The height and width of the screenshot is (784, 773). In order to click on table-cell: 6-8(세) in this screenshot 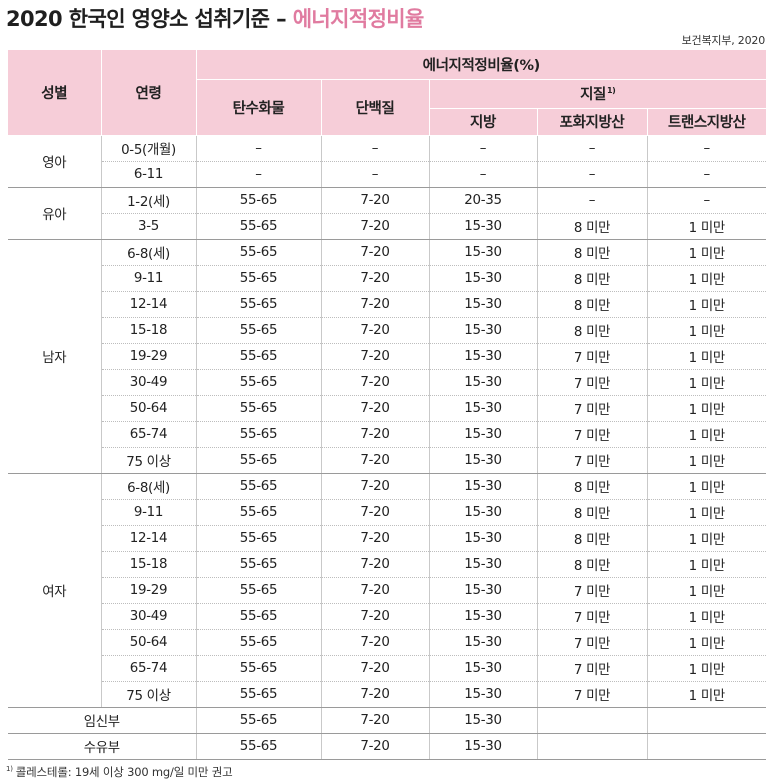, I will do `click(148, 486)`.